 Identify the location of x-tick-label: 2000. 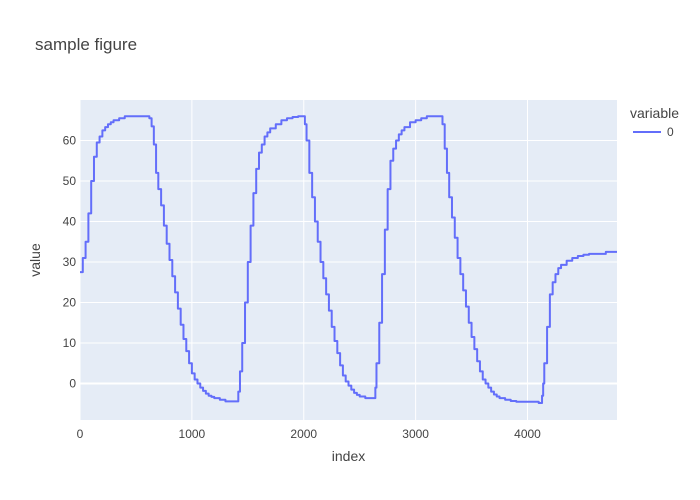
(303, 434).